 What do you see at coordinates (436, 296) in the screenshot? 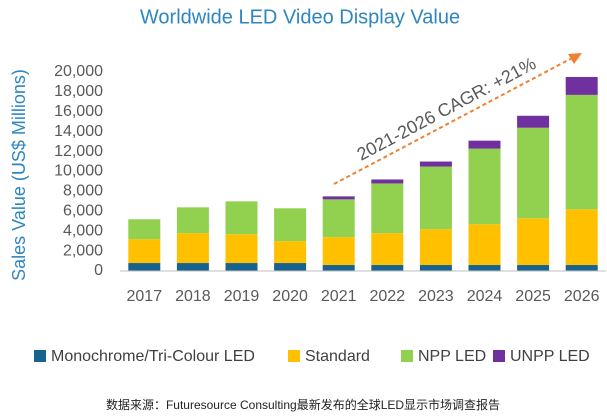
I see `x-tick-label: 2023` at bounding box center [436, 296].